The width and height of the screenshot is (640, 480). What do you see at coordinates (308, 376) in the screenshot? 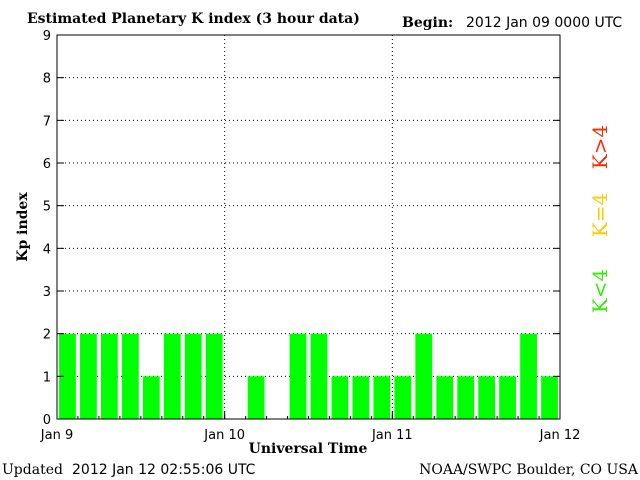
I see `bar-series` at bounding box center [308, 376].